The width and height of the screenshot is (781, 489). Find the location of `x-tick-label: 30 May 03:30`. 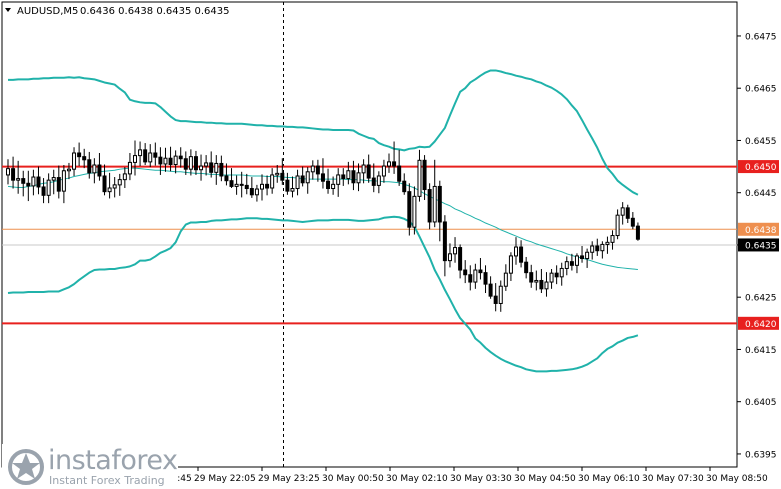

x-tick-label: 30 May 03:30 is located at coordinates (481, 479).